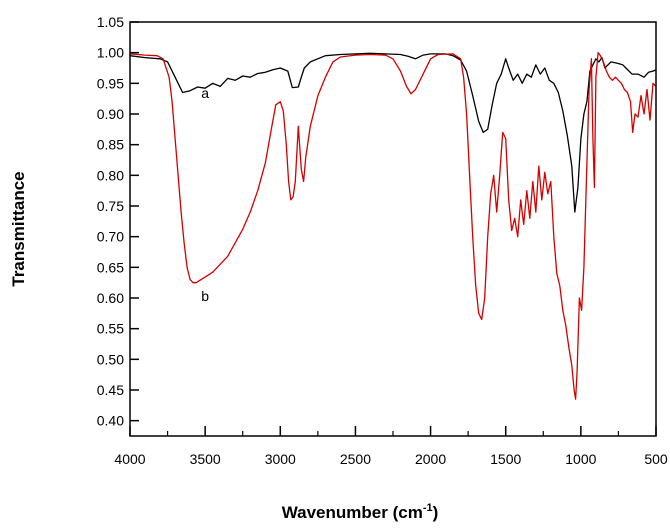  What do you see at coordinates (110, 206) in the screenshot?
I see `y-tick-label: 0.75` at bounding box center [110, 206].